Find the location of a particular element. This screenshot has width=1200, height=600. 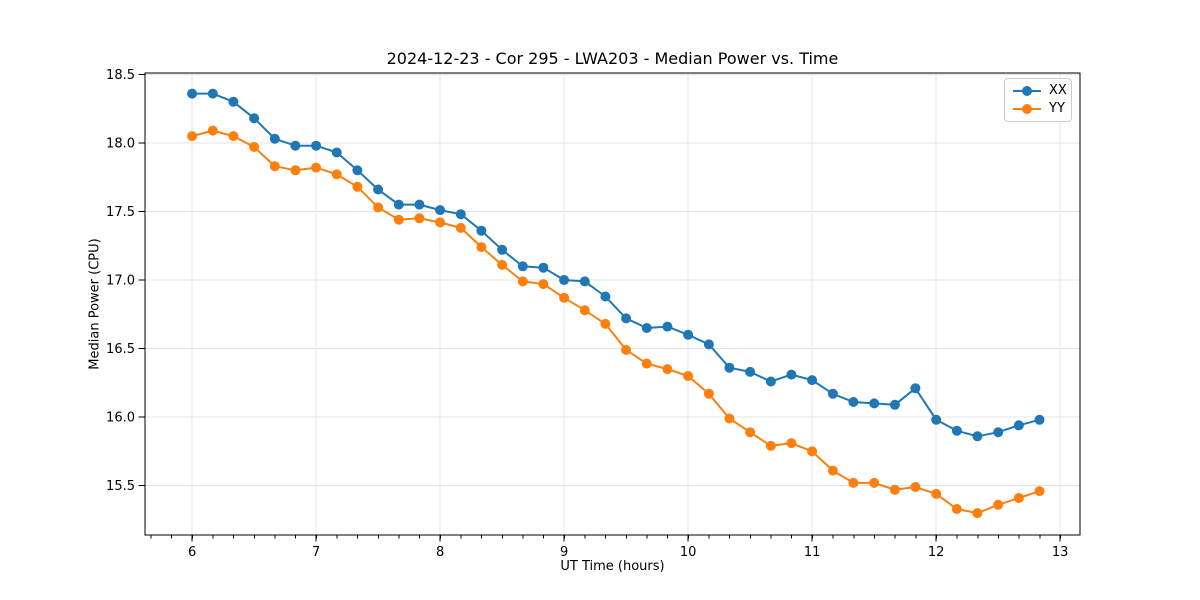

x-tick-label: 8 is located at coordinates (440, 552).